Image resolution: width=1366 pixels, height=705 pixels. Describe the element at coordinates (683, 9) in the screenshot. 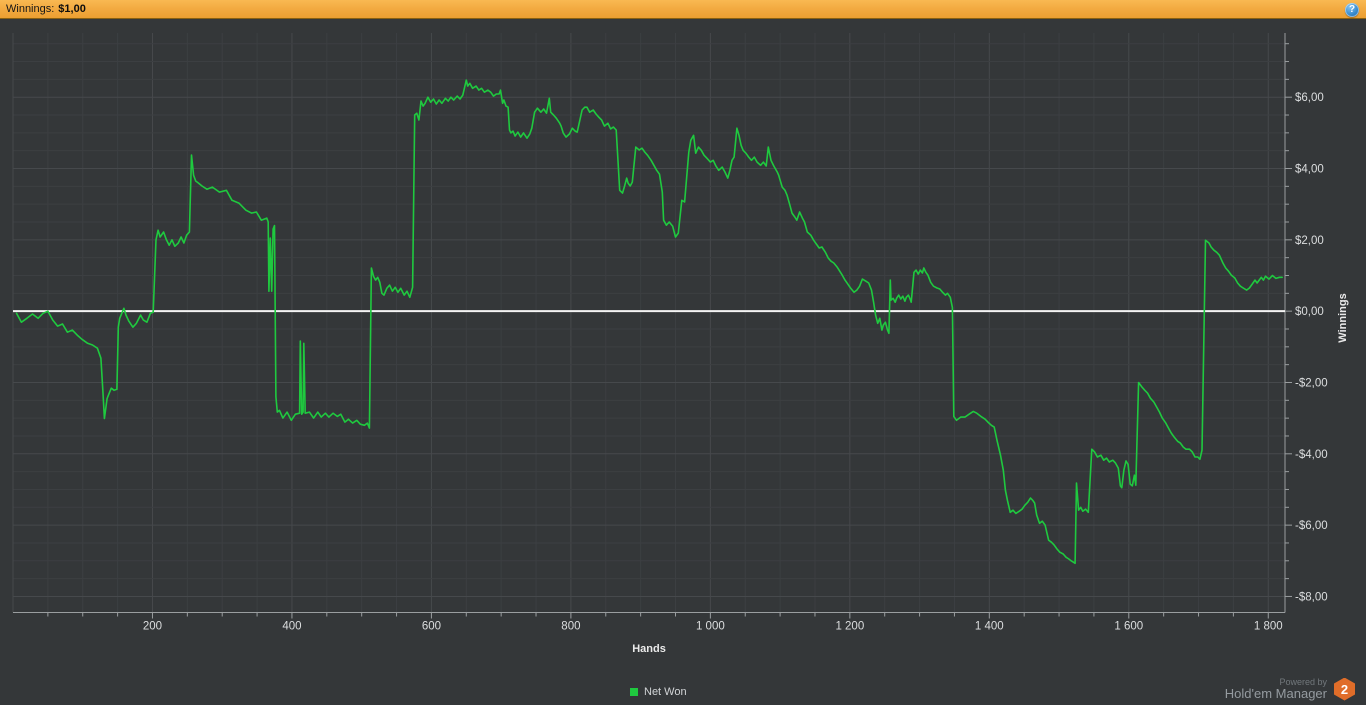

I see `title-bar: Winnings: $1,00 ?` at that location.